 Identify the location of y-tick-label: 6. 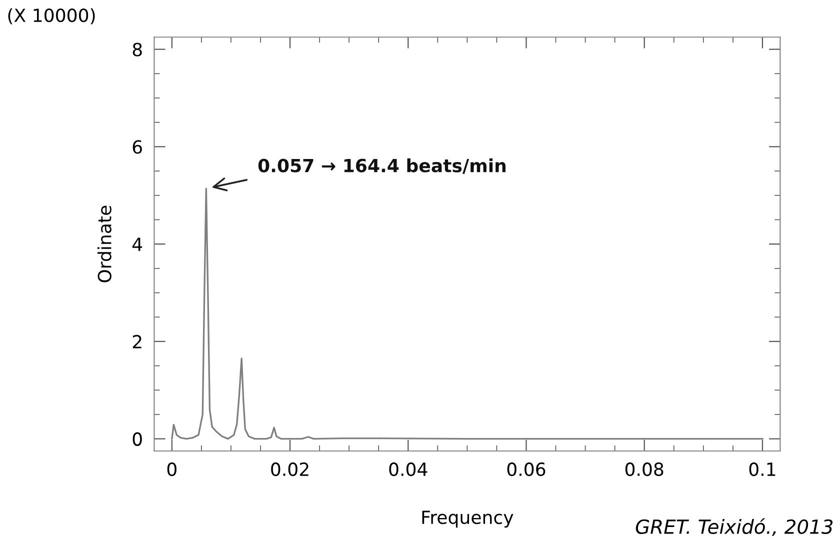
(137, 147).